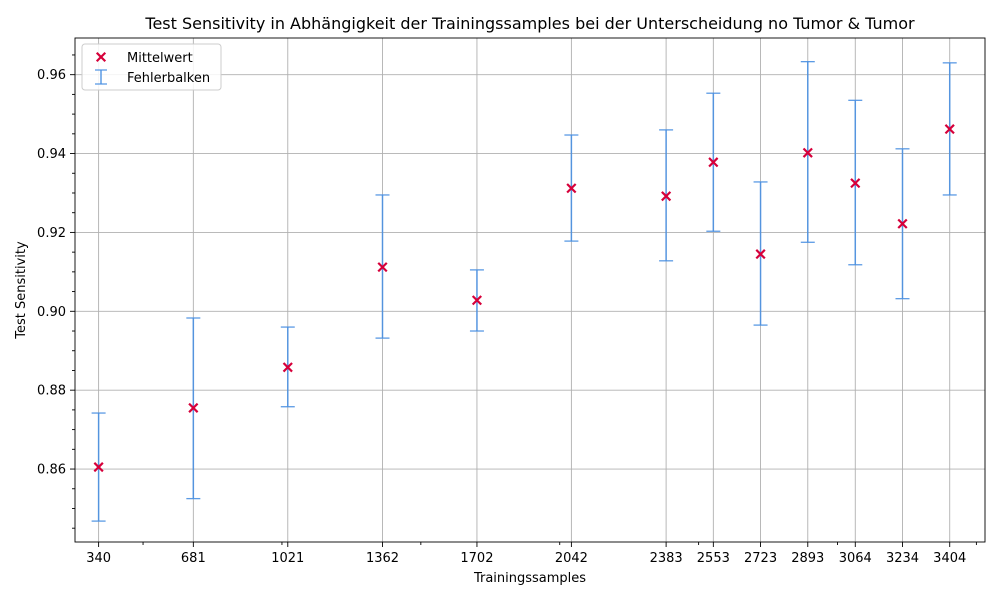  I want to click on x-tick-label: 1702, so click(476, 558).